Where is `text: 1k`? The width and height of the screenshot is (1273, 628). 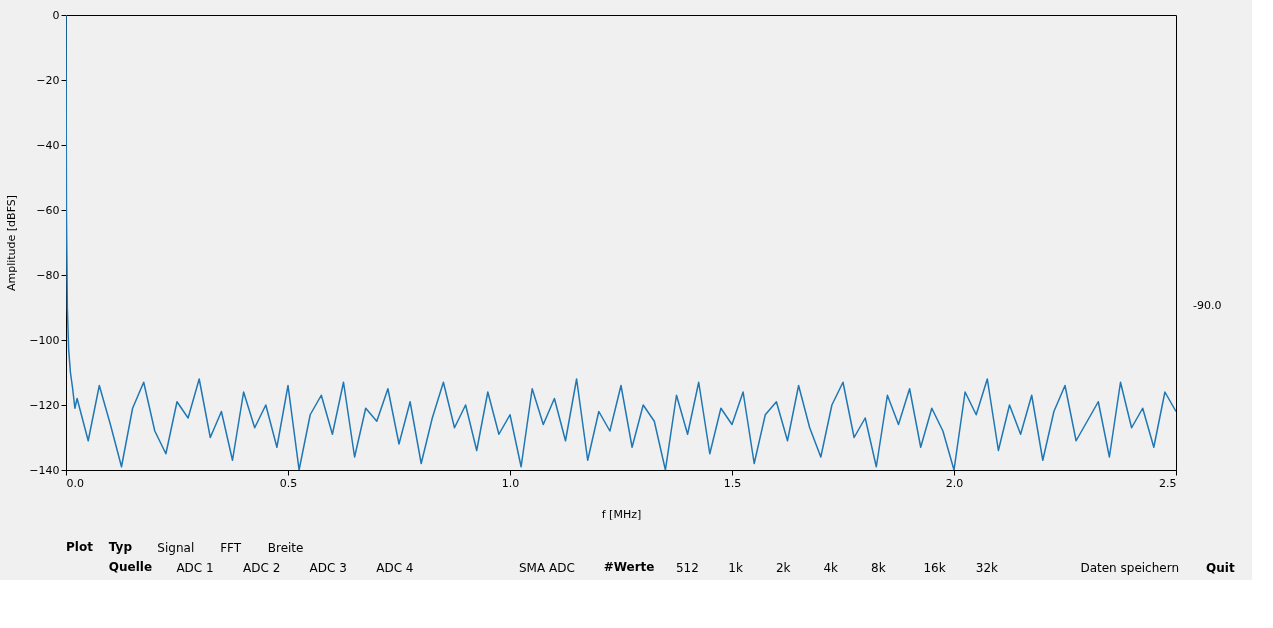 text: 1k is located at coordinates (735, 568).